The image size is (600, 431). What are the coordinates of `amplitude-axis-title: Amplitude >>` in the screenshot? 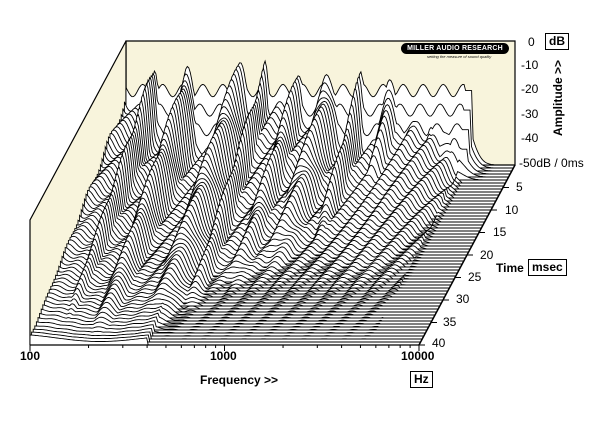 It's located at (558, 97).